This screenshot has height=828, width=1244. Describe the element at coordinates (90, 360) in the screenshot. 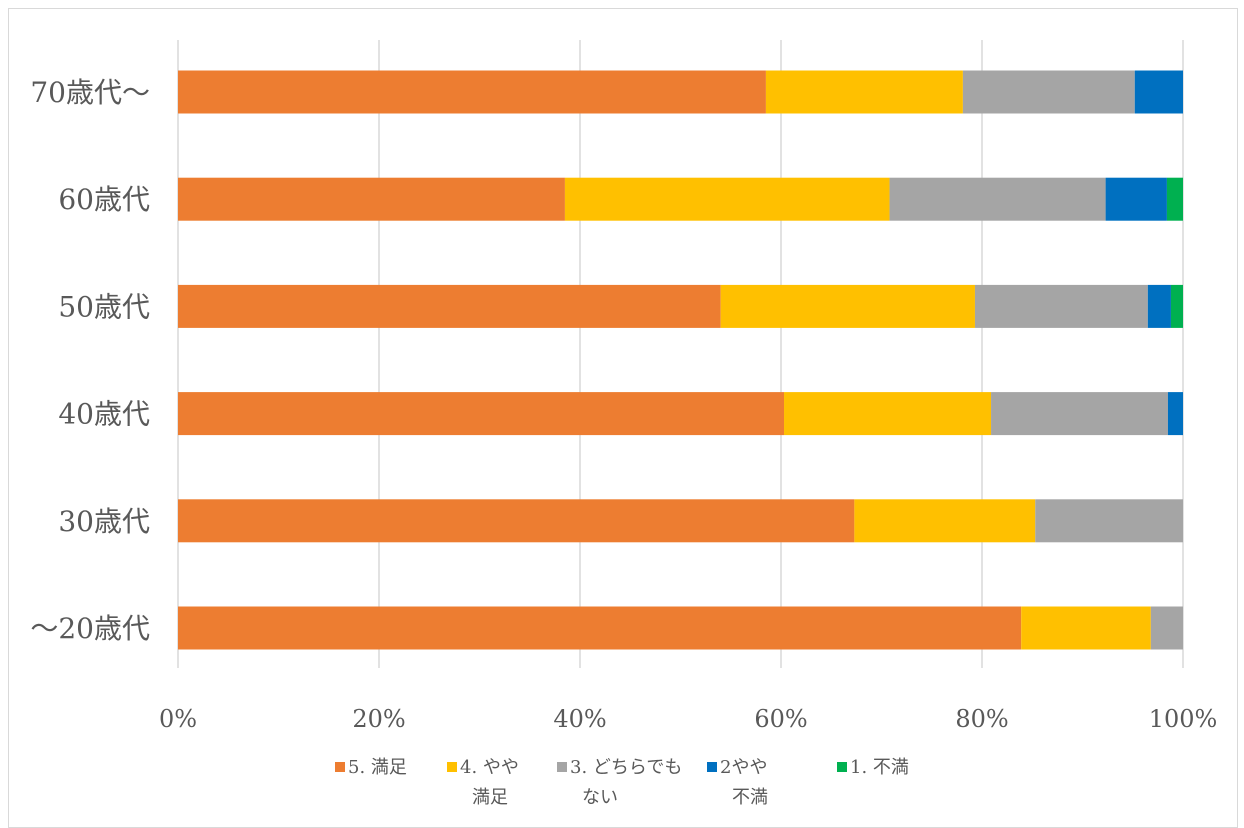

I see `category-labels: 70歳代～ 60歳代 50歳代 40歳代 30歳代 ～20歳代` at that location.